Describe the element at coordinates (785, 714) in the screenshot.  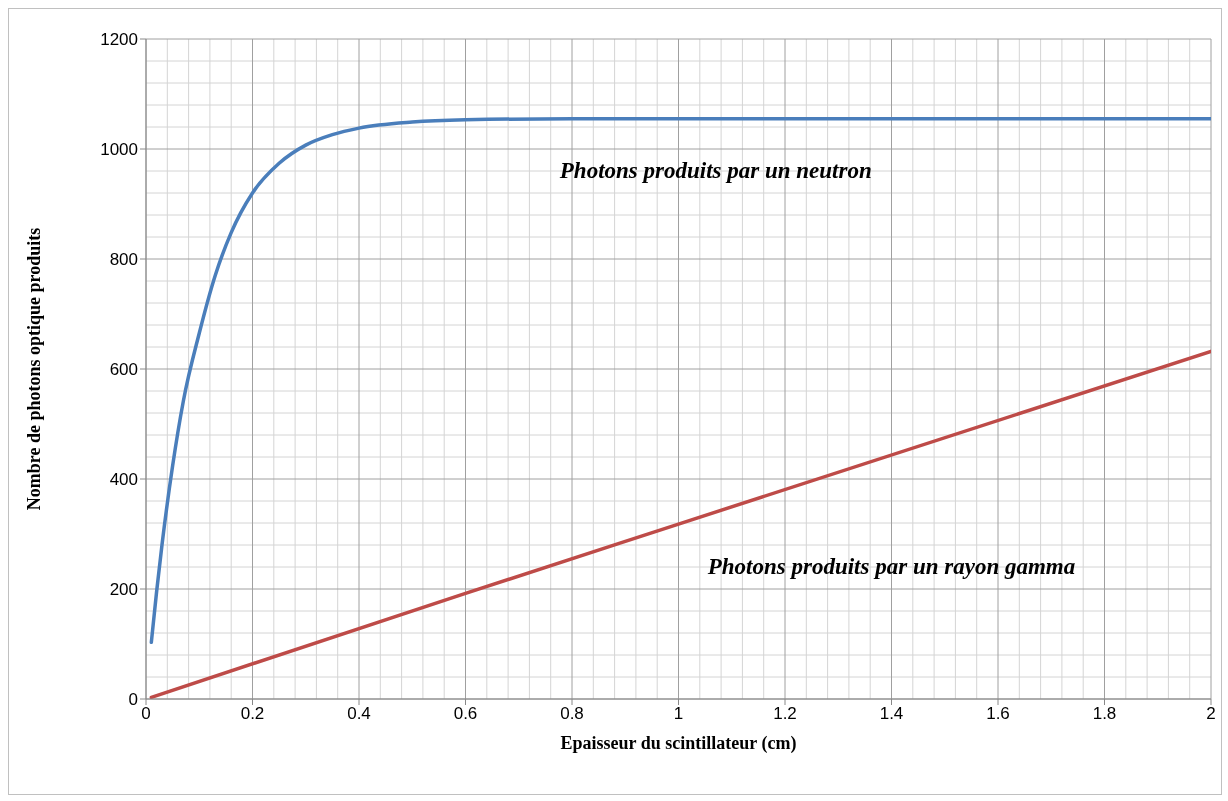
I see `x-tick-label: 1.2` at that location.